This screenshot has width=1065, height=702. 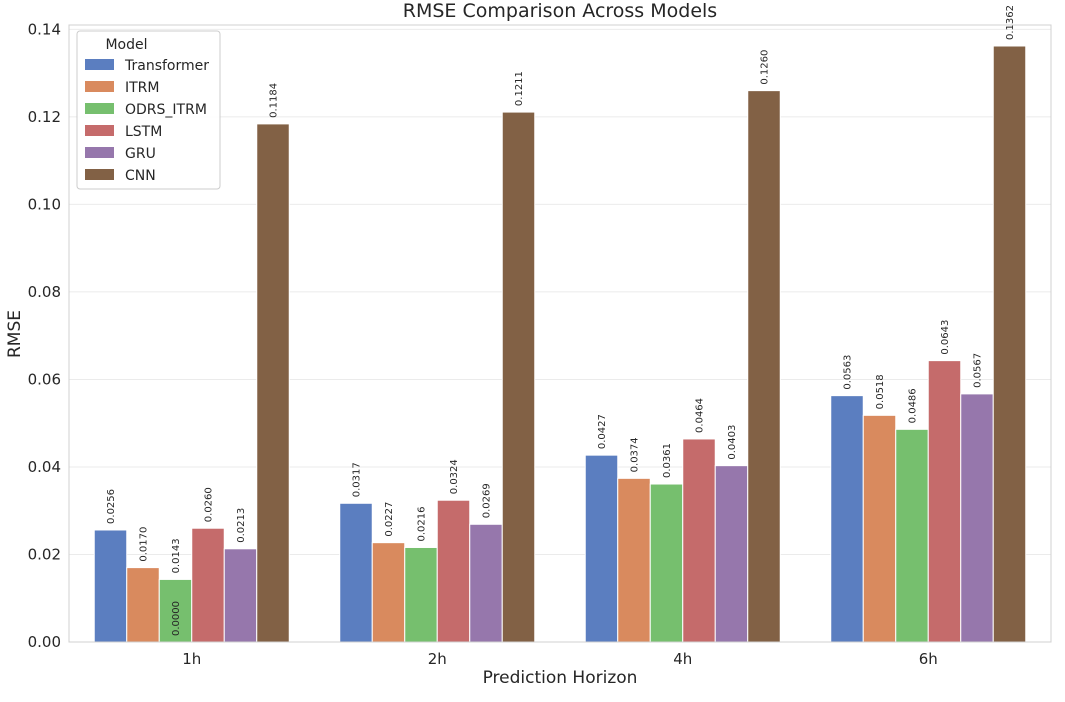 I want to click on y-tick-label: 0.14, so click(x=44, y=29).